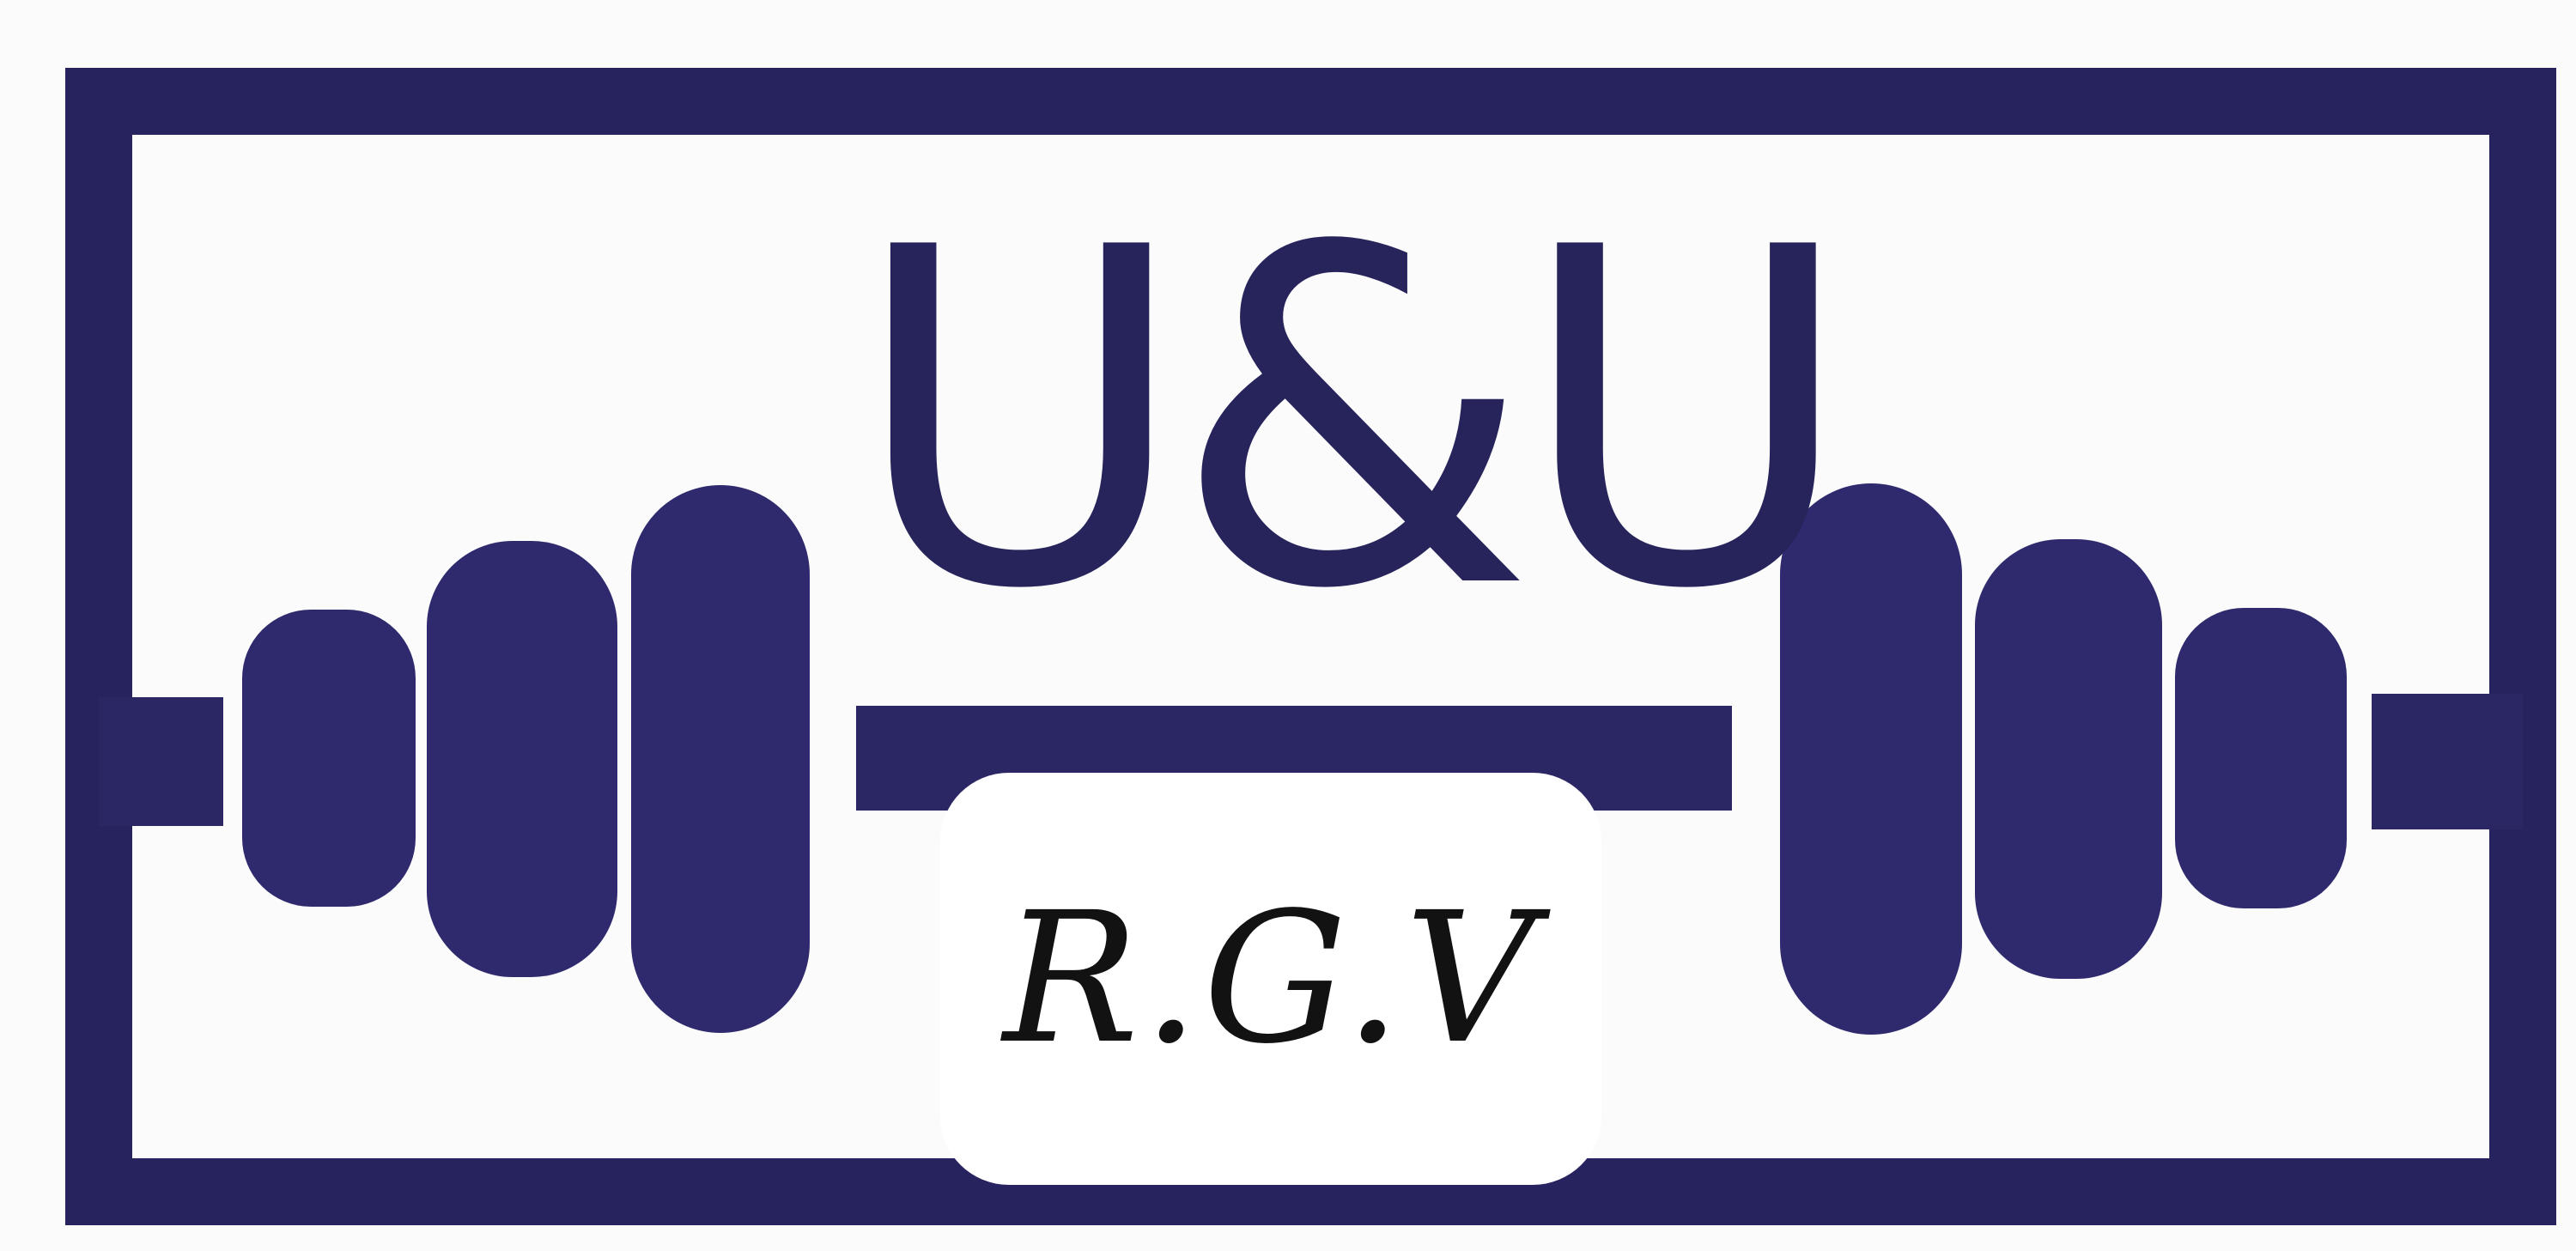 This screenshot has height=1251, width=2576. Describe the element at coordinates (2261, 758) in the screenshot. I see `plate-right-small` at that location.